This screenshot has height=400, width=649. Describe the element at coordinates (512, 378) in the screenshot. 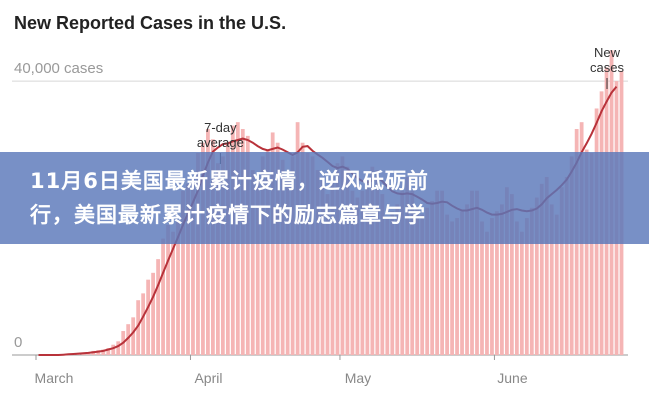

I see `x-tick-label: June` at that location.